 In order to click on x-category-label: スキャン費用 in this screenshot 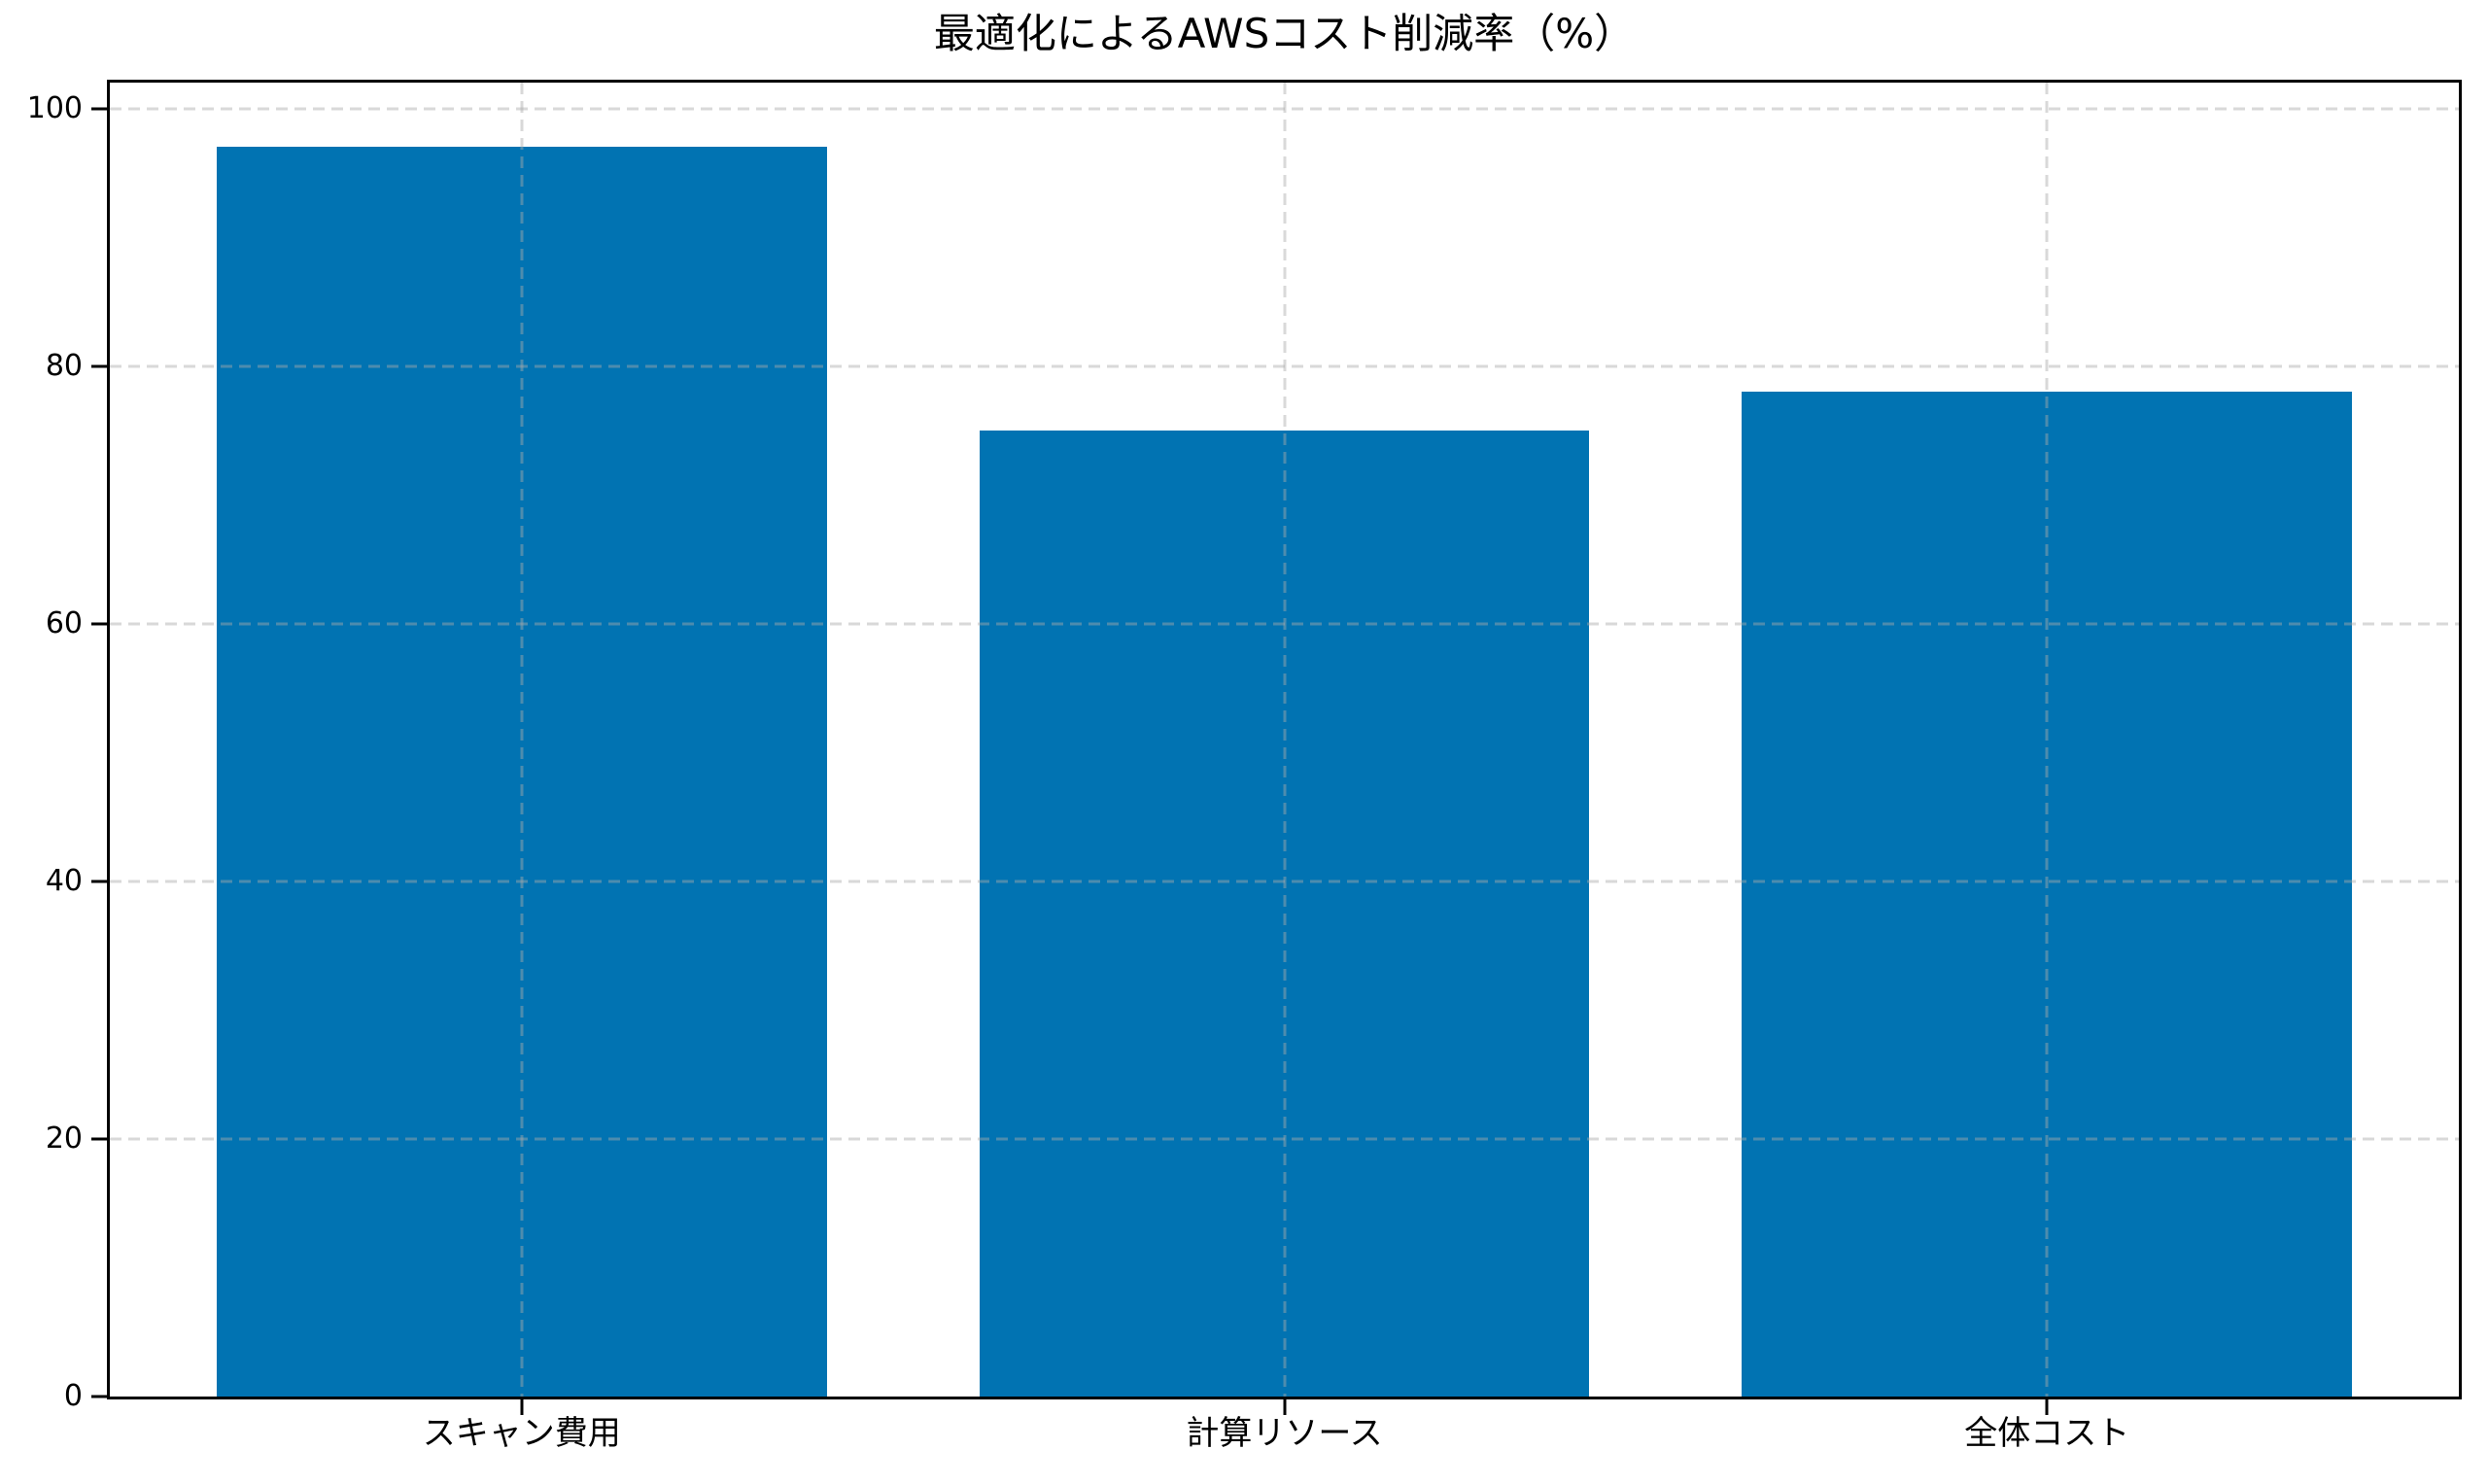, I will do `click(521, 1433)`.